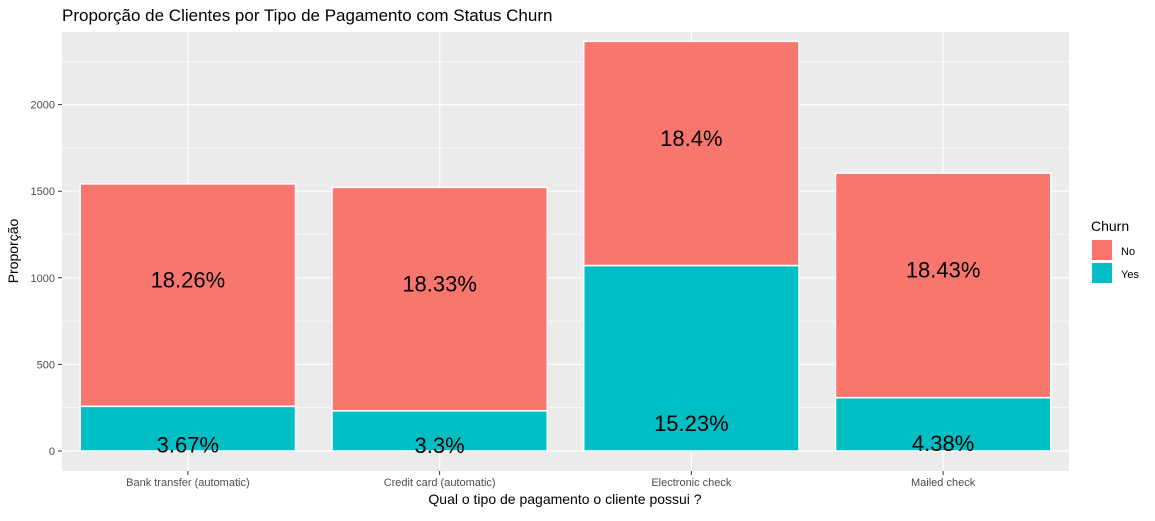 This screenshot has height=521, width=1155. I want to click on bar-label-no: 18.26%, so click(188, 280).